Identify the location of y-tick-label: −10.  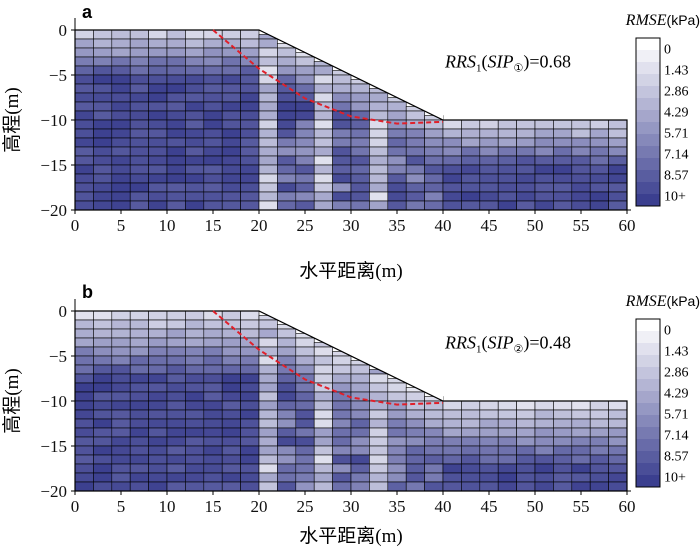
(53, 120).